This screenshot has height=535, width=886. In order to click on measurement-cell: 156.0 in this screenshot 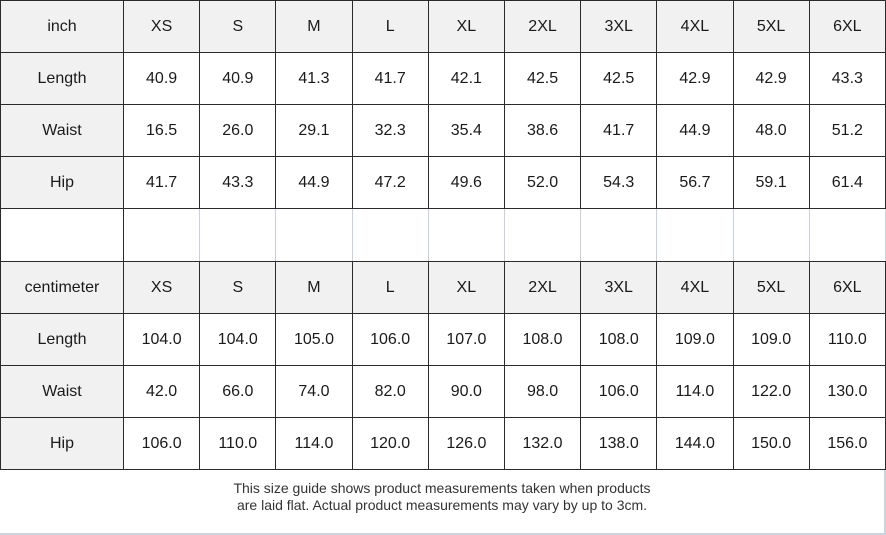, I will do `click(847, 443)`.